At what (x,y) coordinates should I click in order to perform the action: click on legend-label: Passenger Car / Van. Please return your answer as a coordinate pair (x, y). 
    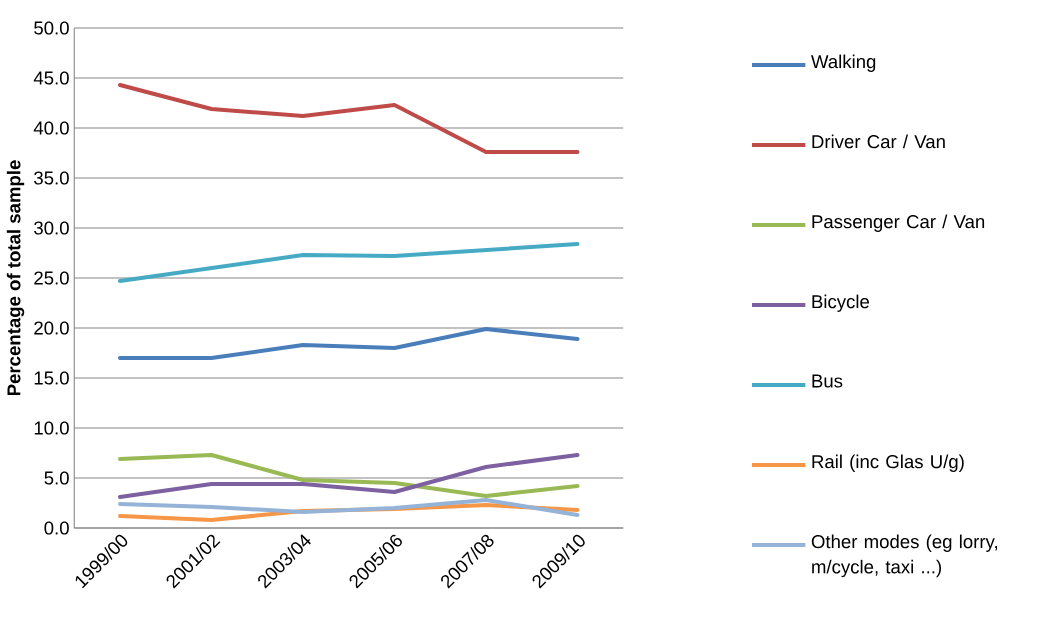
    Looking at the image, I should click on (898, 223).